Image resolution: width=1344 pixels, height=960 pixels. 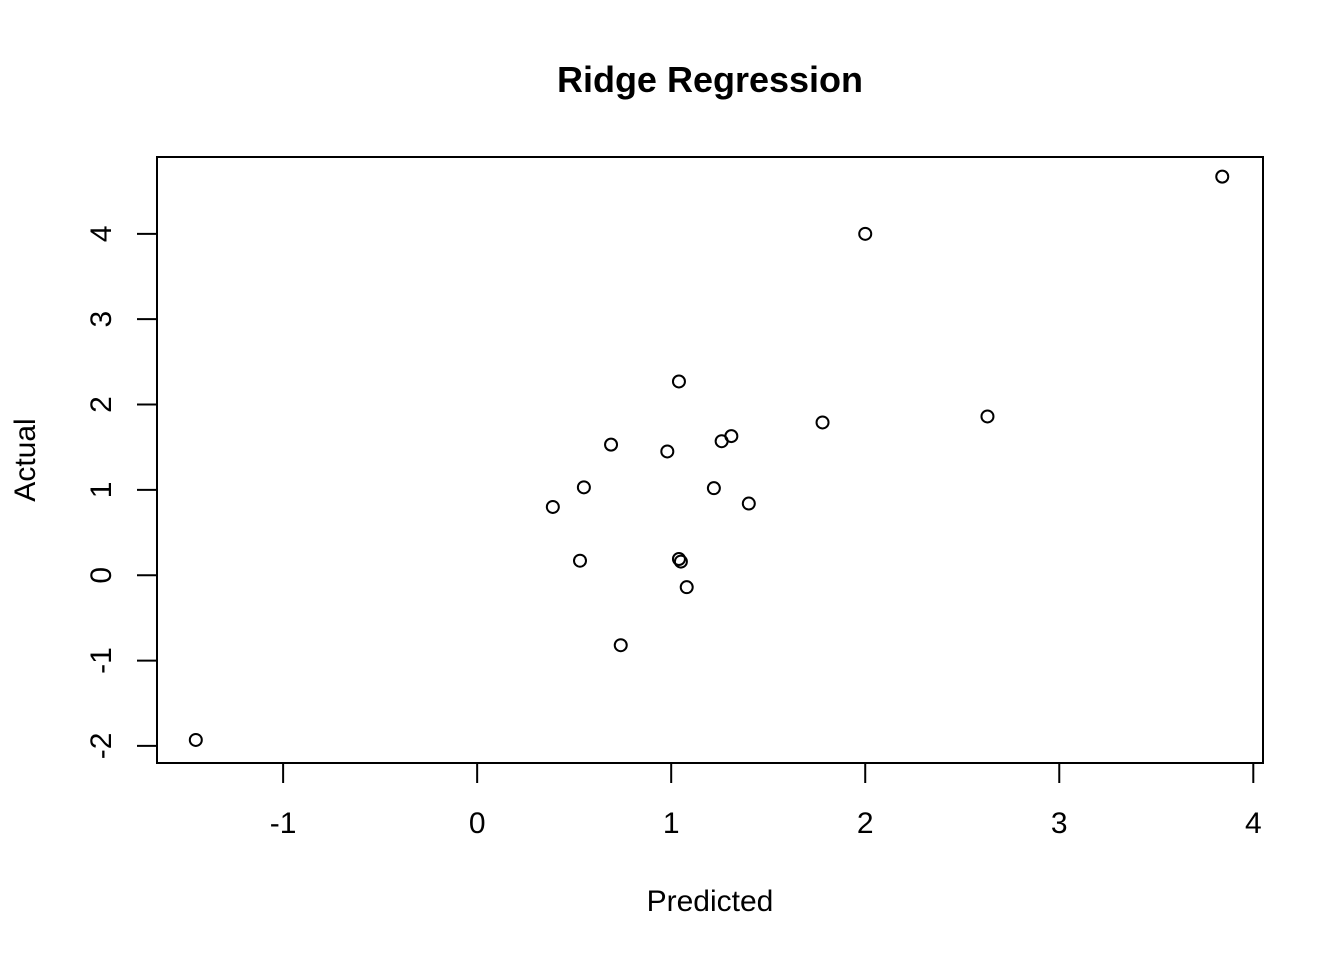 I want to click on y-tick-label: 3, so click(x=101, y=319).